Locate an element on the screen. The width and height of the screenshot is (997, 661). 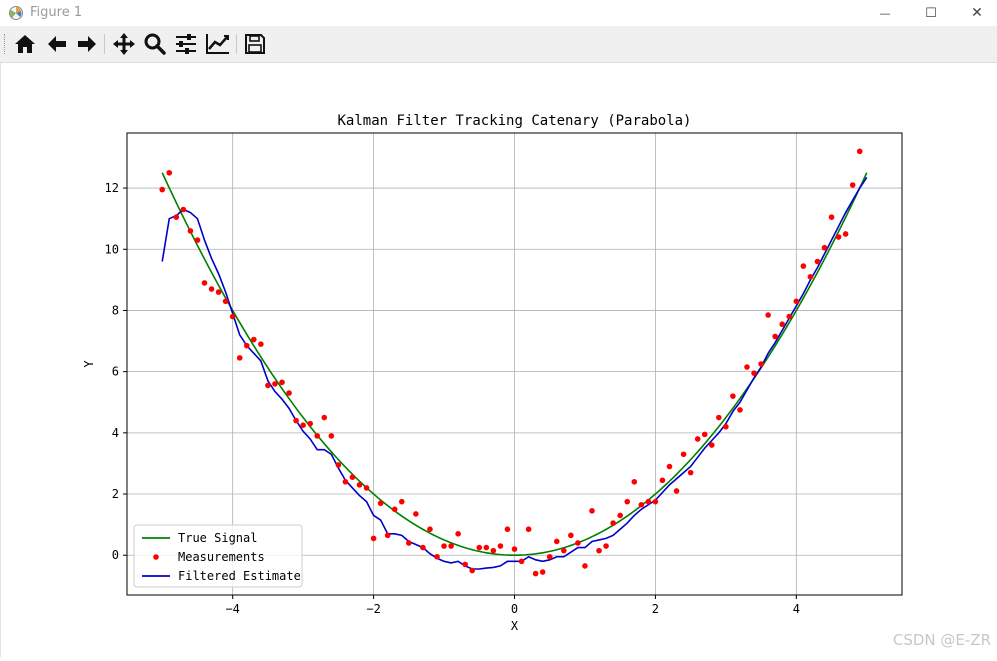
y-tick-label: 8 is located at coordinates (115, 310).